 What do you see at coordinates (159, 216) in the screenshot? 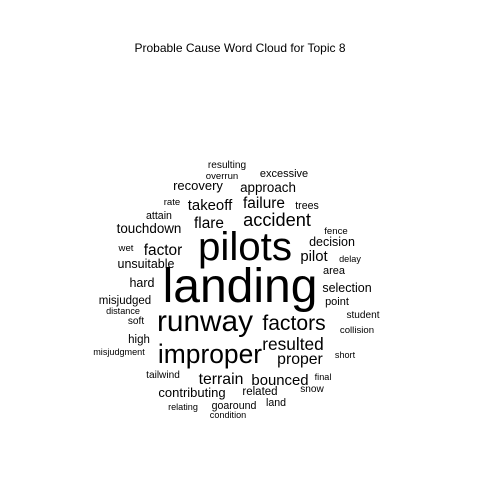
I see `word-attain: attain` at bounding box center [159, 216].